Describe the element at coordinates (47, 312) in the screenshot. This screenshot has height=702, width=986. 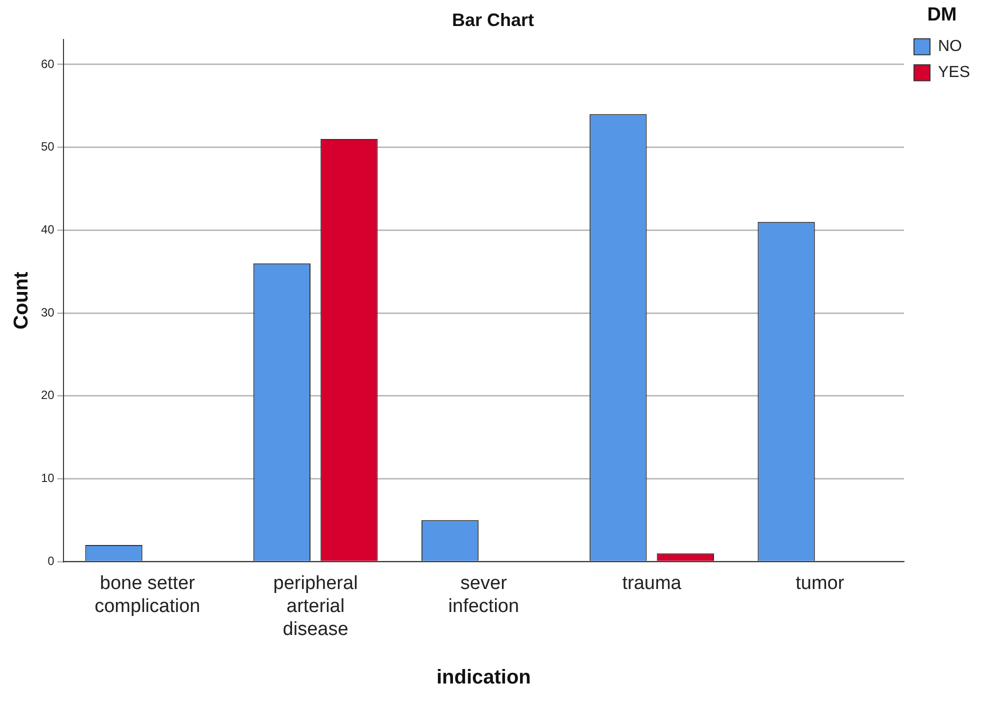
I see `y-tick-label: 30` at that location.